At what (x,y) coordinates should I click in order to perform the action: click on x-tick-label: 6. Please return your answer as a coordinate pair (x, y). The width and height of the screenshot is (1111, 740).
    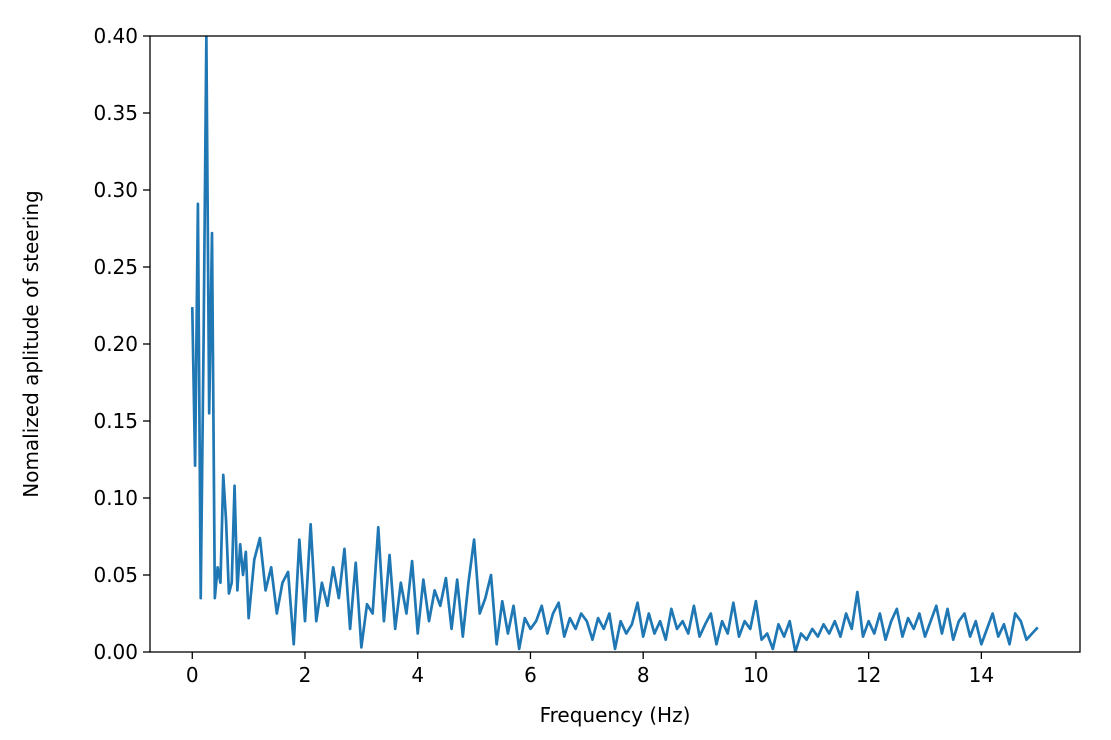
    Looking at the image, I should click on (530, 675).